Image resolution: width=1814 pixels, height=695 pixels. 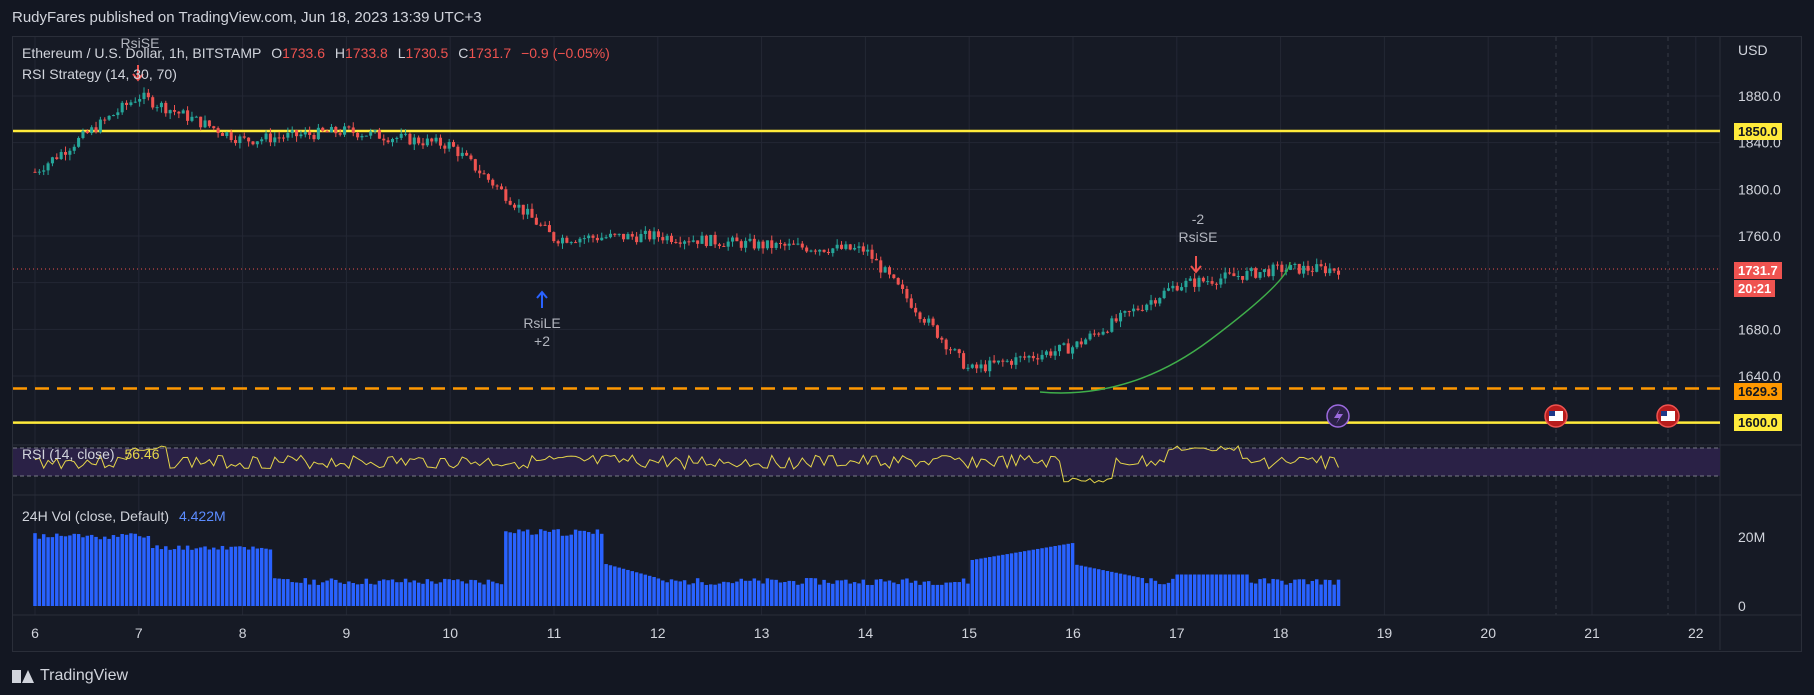 I want to click on short-signal-qty: -2, so click(x=1198, y=219).